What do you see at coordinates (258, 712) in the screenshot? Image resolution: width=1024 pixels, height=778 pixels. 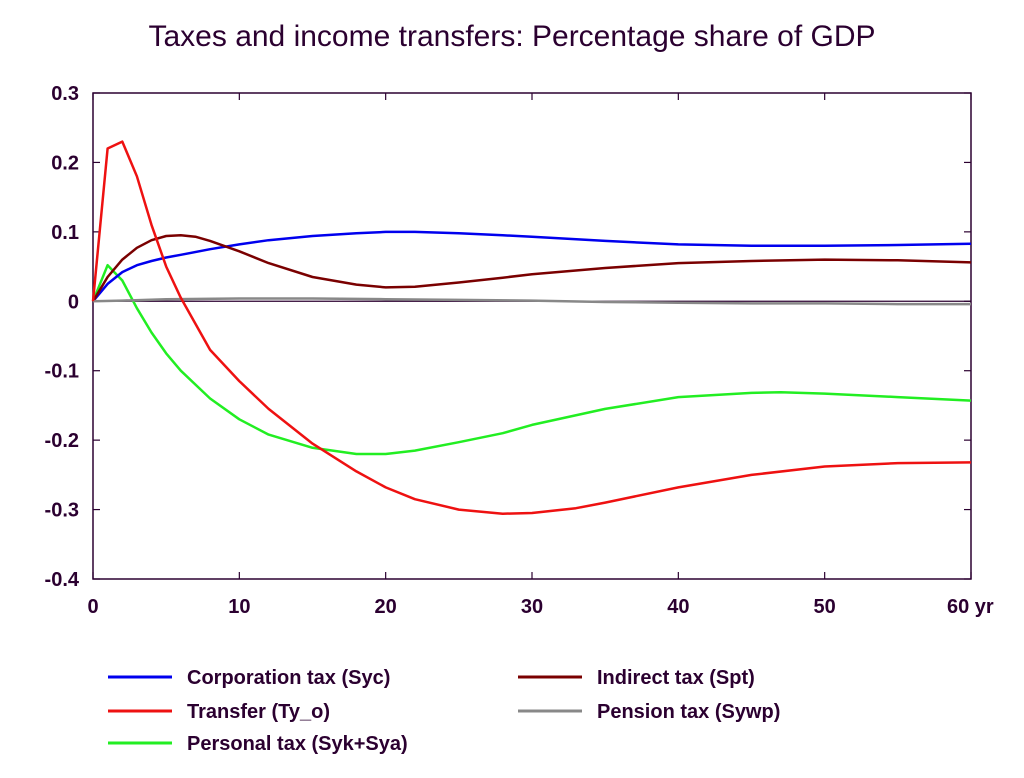 I see `legend-label-transfer-ty-o: Transfer (Ty_o)` at bounding box center [258, 712].